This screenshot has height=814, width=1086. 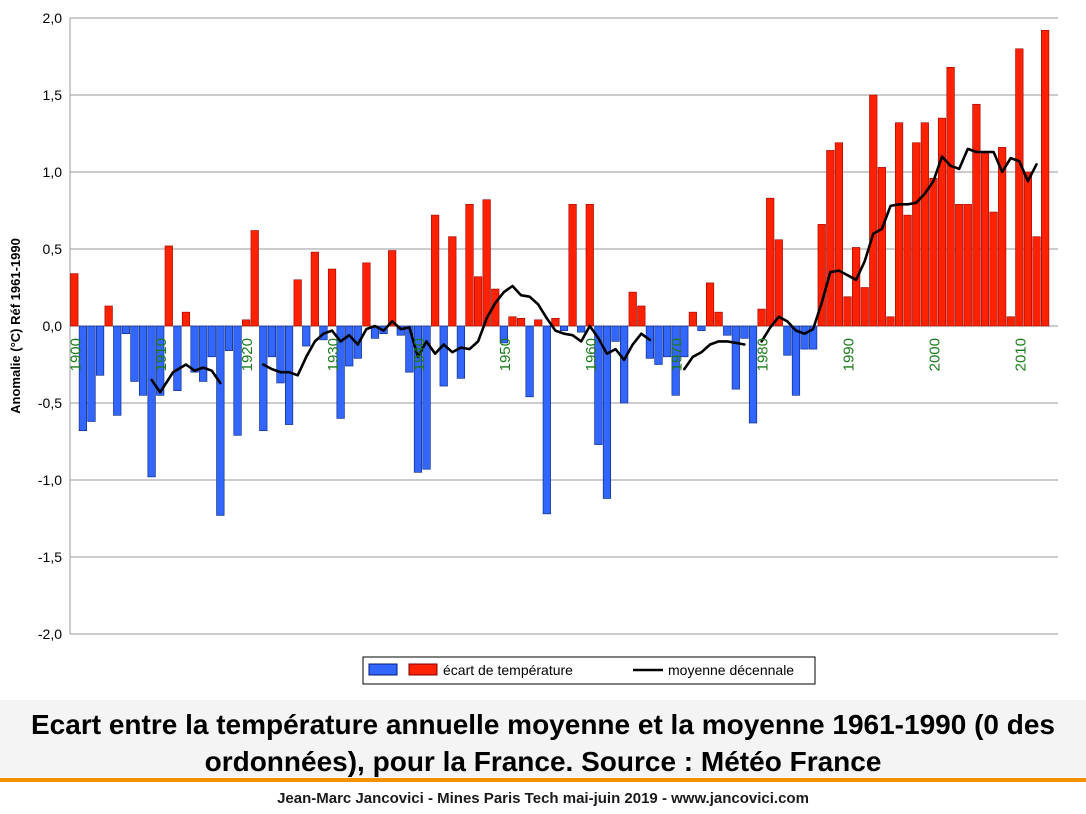 What do you see at coordinates (589, 670) in the screenshot?
I see `legend: écart de température moyenne décennale` at bounding box center [589, 670].